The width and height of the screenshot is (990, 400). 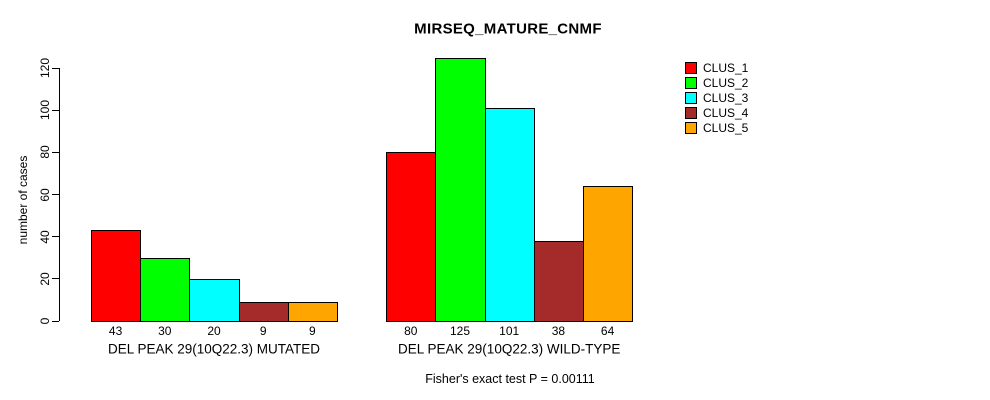 I want to click on bar-clus_1-group2, so click(x=411, y=237).